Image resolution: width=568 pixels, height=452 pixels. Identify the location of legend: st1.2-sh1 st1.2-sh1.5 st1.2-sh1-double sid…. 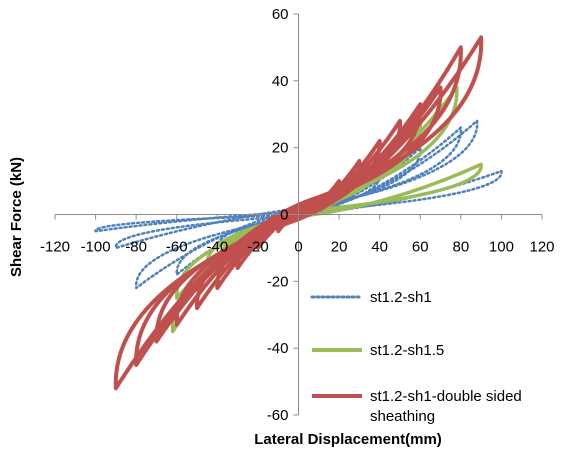
(416, 357).